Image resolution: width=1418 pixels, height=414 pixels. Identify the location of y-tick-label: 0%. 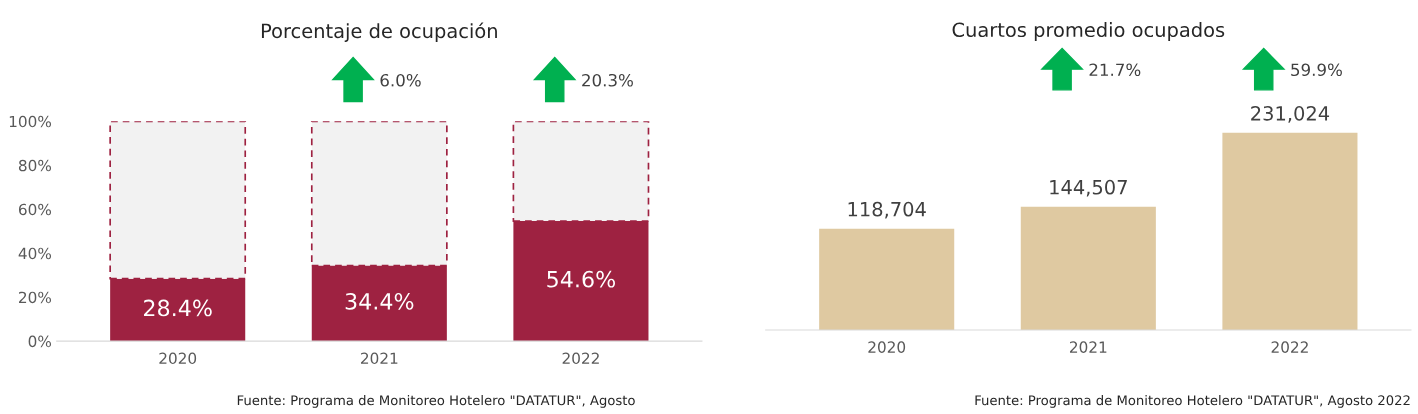
(40, 341).